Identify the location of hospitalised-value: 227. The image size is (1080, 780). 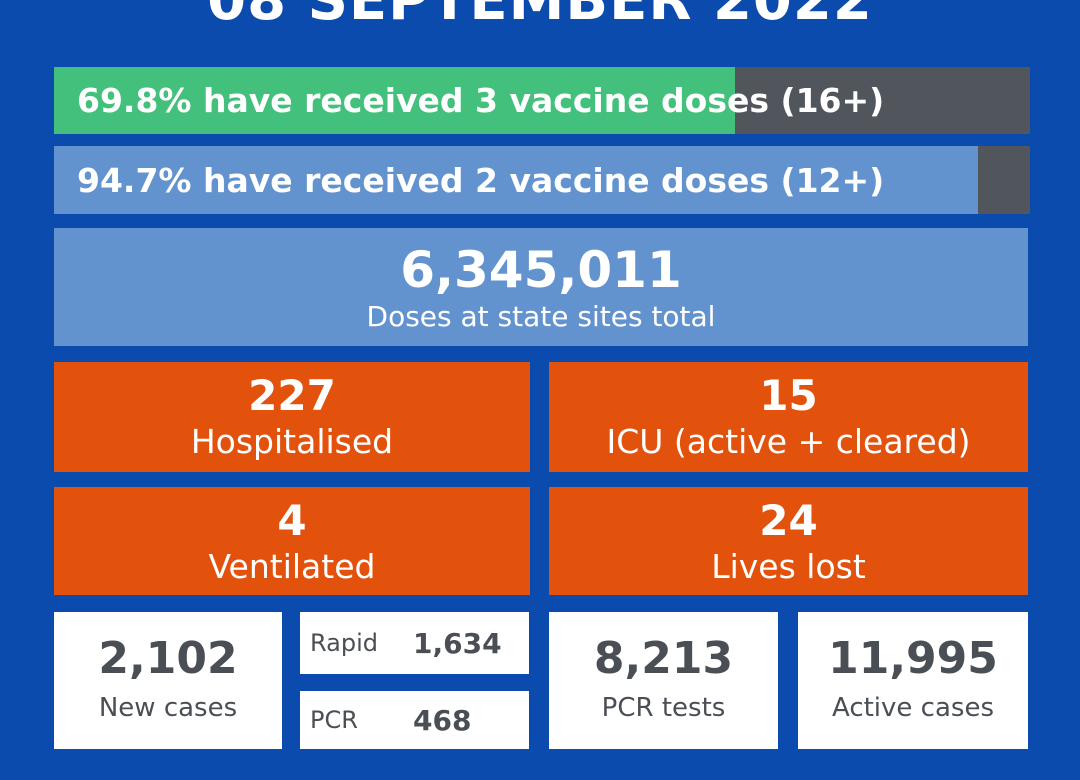
(292, 395).